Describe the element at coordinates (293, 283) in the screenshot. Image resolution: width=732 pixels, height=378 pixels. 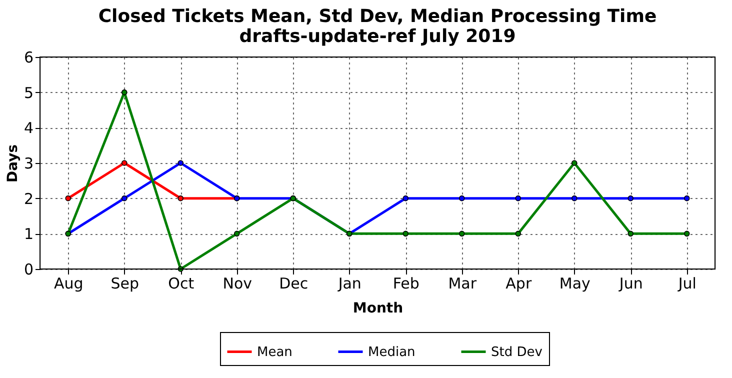
I see `x-tick-label: Dec` at that location.